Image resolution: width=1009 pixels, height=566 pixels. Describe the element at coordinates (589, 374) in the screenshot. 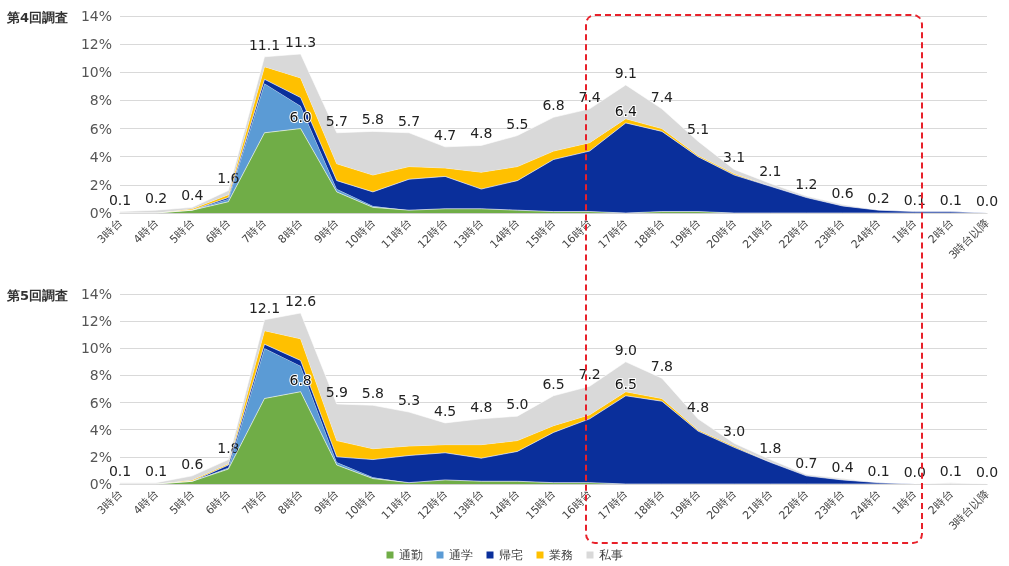

I see `total-label: 7.2` at that location.